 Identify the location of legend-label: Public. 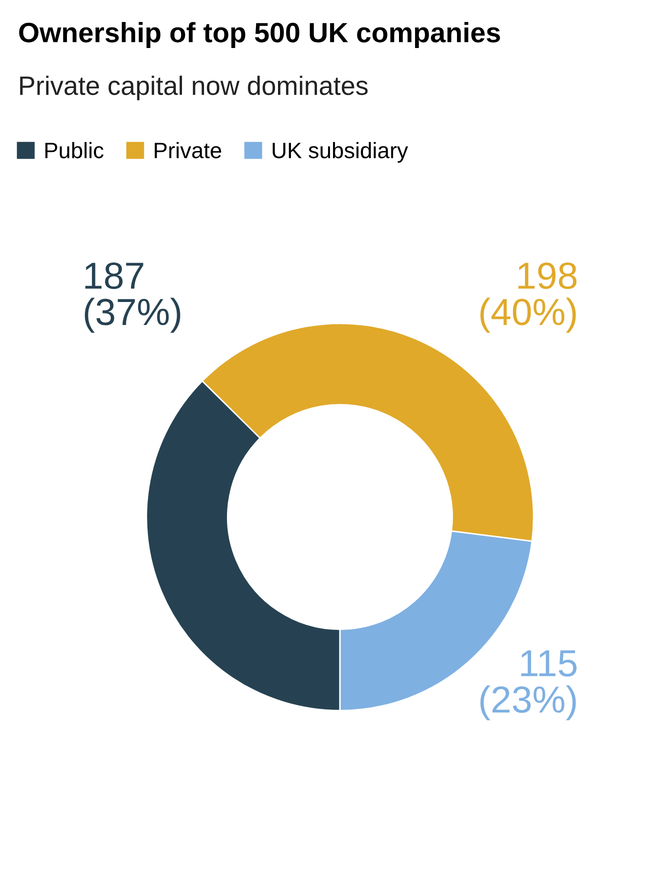
(74, 150).